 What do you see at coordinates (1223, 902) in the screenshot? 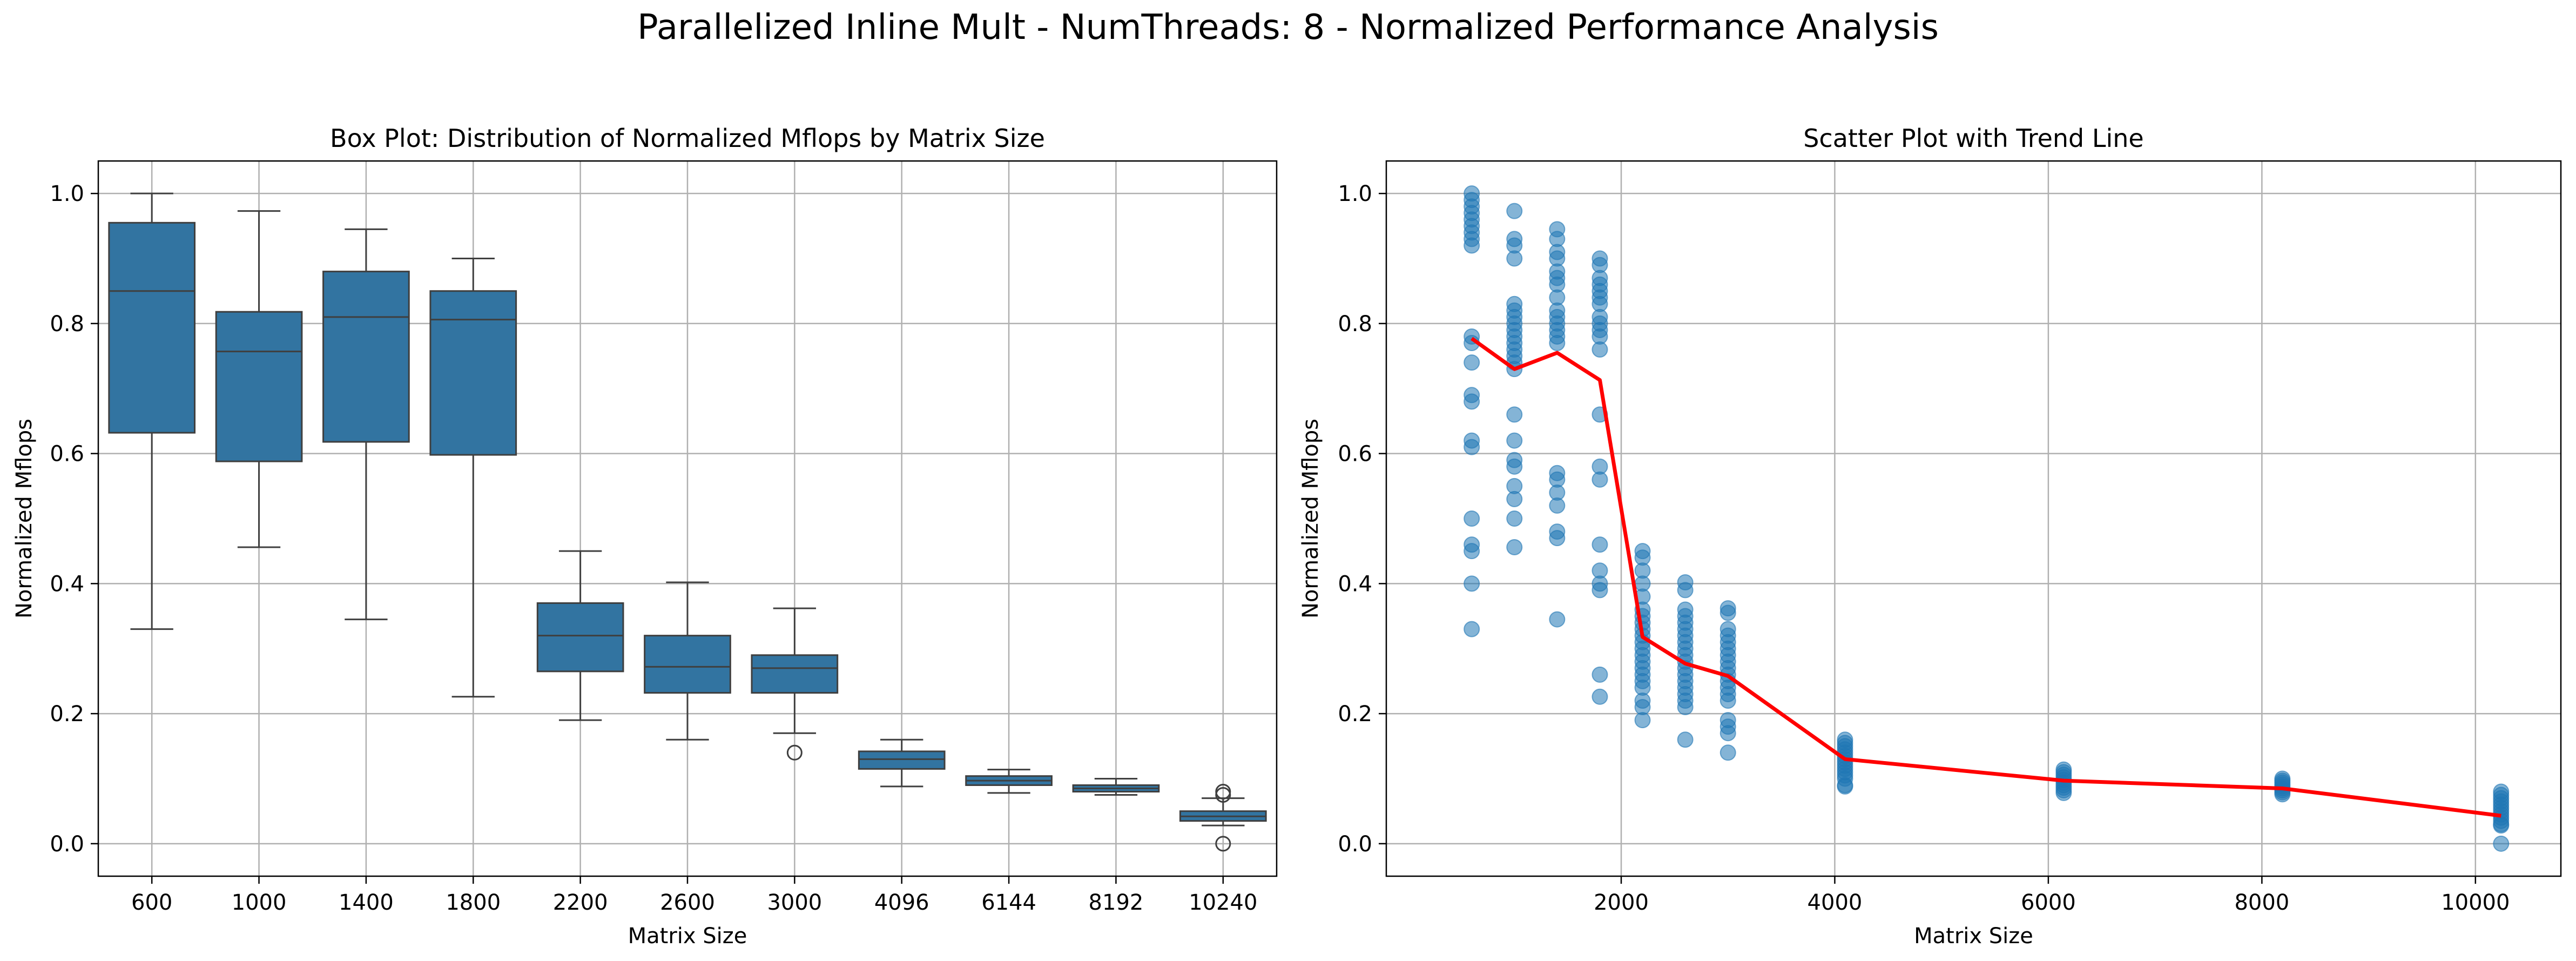
I see `x-tick-label: 10240` at bounding box center [1223, 902].